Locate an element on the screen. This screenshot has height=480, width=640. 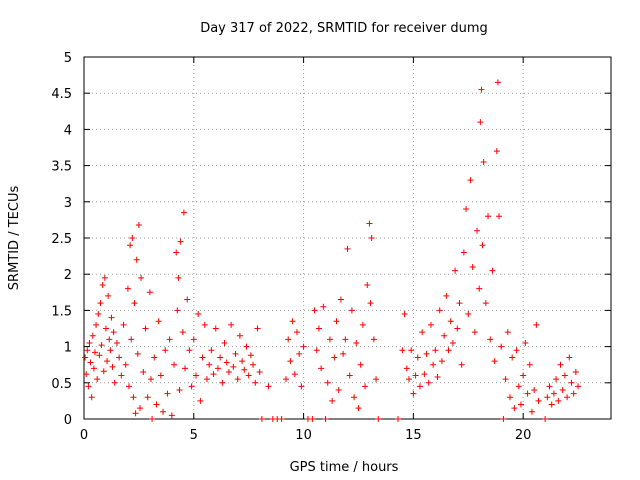
y-tick-label: 3 is located at coordinates (68, 203).